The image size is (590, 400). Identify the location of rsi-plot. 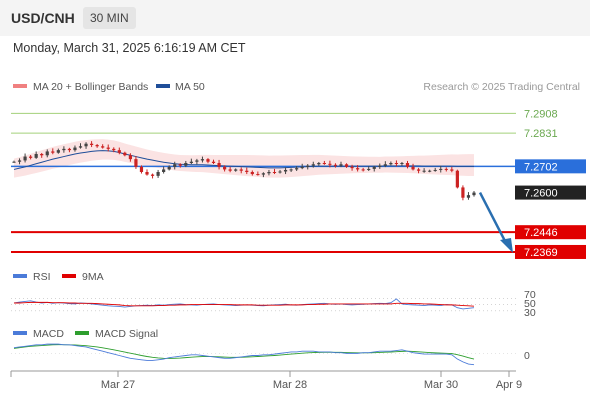
(263, 304).